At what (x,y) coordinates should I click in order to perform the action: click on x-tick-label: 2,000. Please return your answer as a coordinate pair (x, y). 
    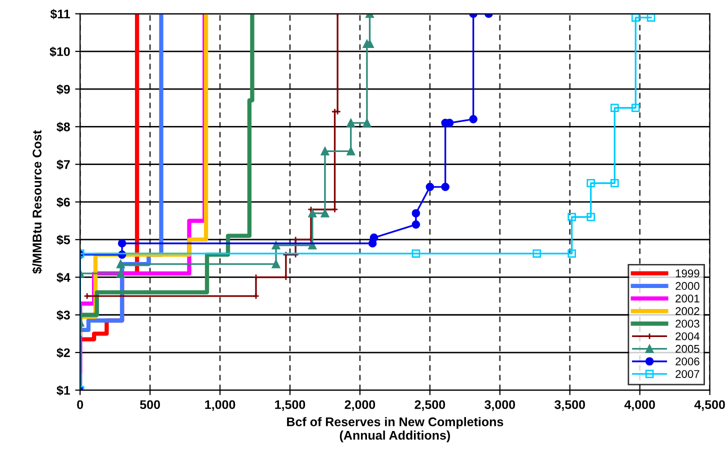
    Looking at the image, I should click on (360, 405).